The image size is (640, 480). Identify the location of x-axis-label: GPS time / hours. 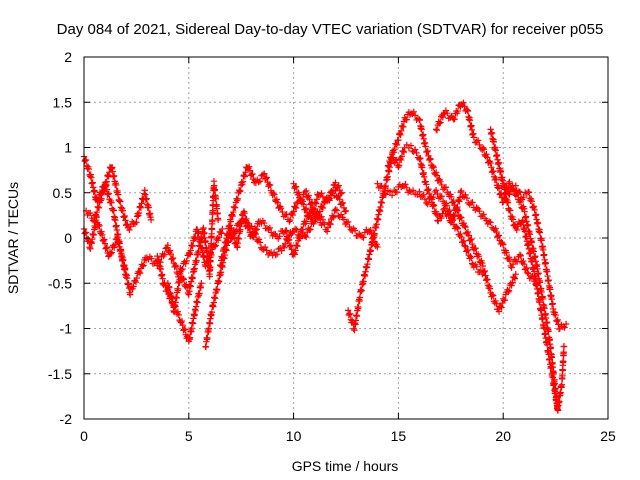
(345, 466).